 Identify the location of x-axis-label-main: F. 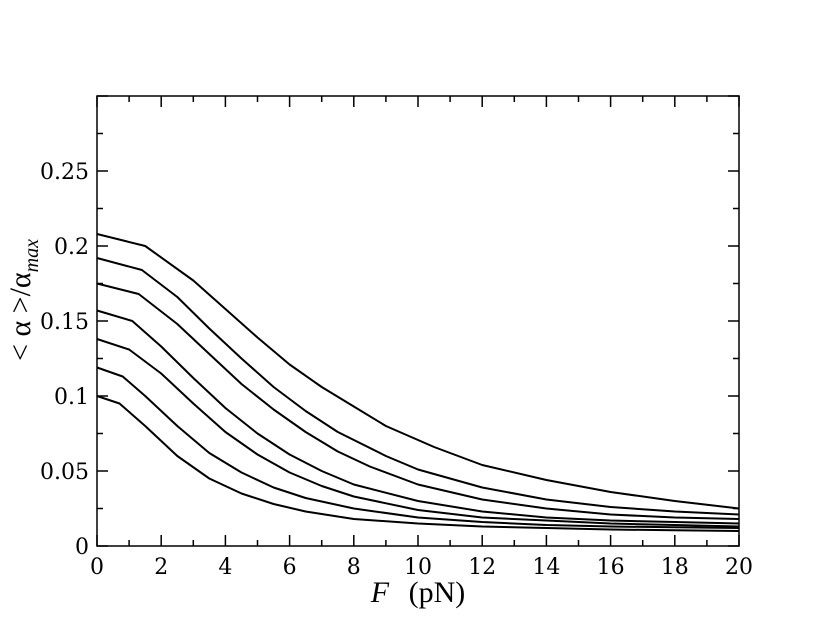
(380, 592).